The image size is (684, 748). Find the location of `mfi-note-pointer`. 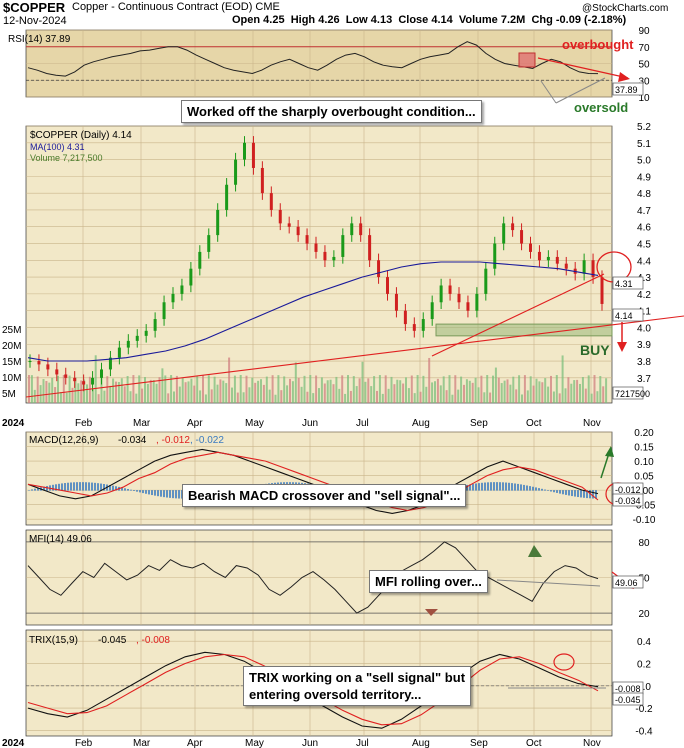

mfi-note-pointer is located at coordinates (548, 583).